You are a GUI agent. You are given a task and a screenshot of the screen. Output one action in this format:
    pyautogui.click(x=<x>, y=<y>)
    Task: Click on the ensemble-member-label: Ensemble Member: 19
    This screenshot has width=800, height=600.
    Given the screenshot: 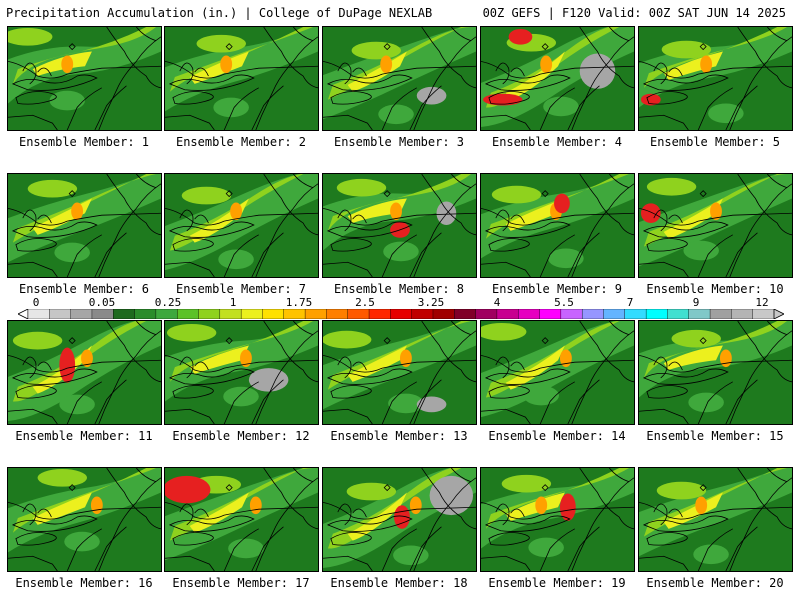 What is the action you would take?
    pyautogui.click(x=557, y=583)
    